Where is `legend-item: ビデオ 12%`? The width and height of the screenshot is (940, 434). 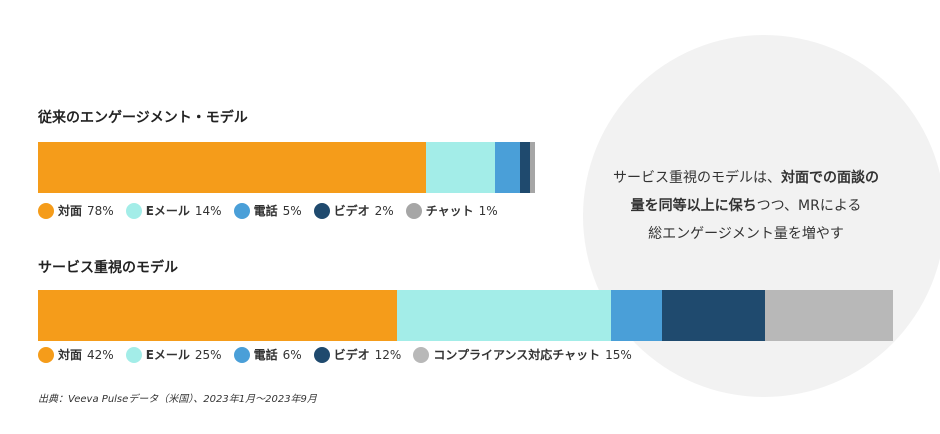 legend-item: ビデオ 12% is located at coordinates (357, 354).